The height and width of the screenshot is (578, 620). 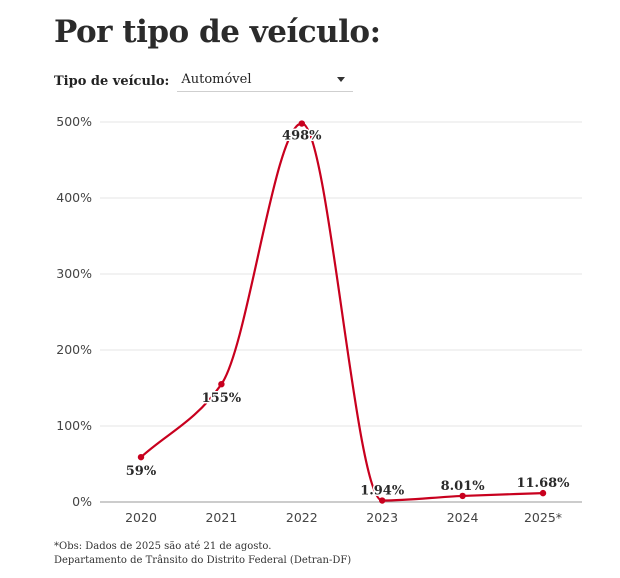 What do you see at coordinates (221, 517) in the screenshot?
I see `x-tick-label: 2021` at bounding box center [221, 517].